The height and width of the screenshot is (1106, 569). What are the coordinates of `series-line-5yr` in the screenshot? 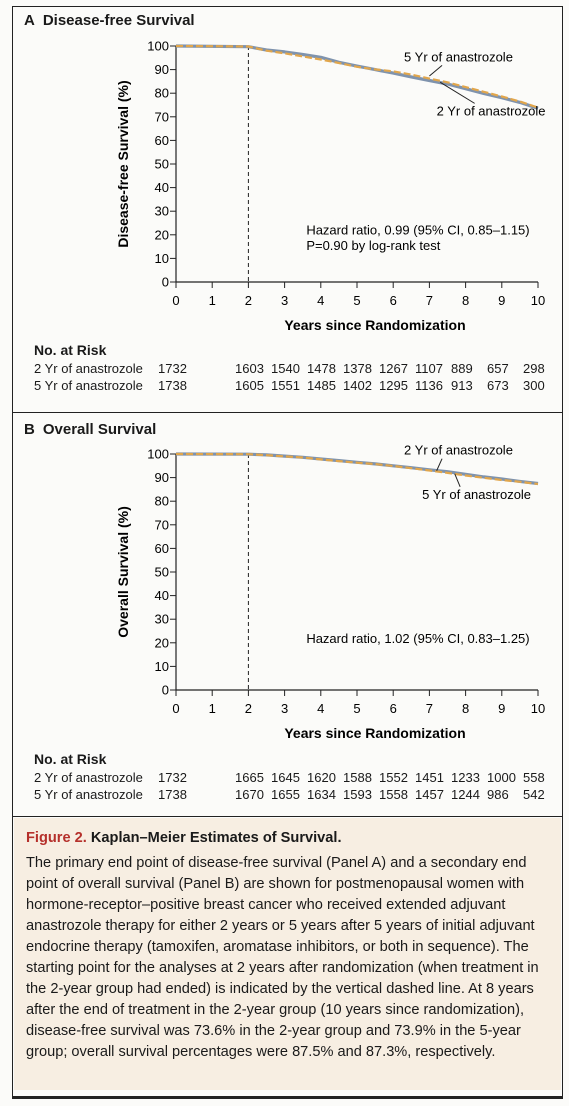 It's located at (357, 76).